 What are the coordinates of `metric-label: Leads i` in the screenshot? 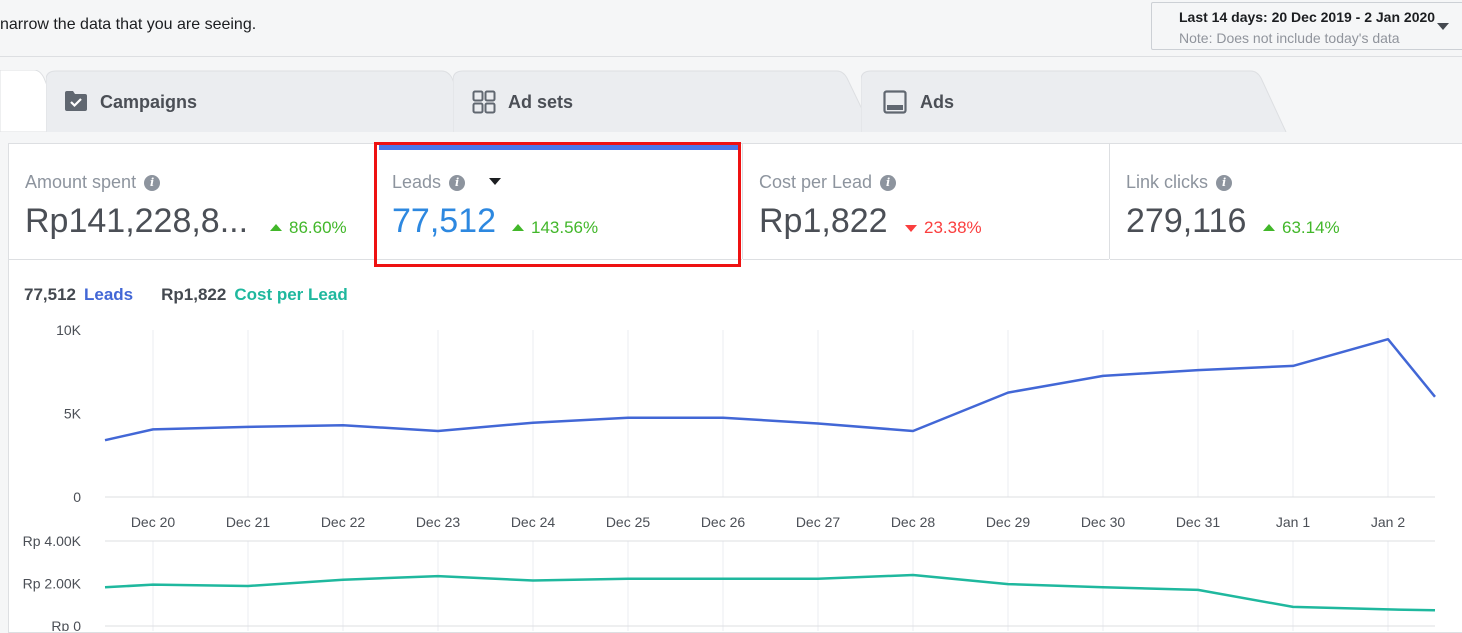 It's located at (447, 182).